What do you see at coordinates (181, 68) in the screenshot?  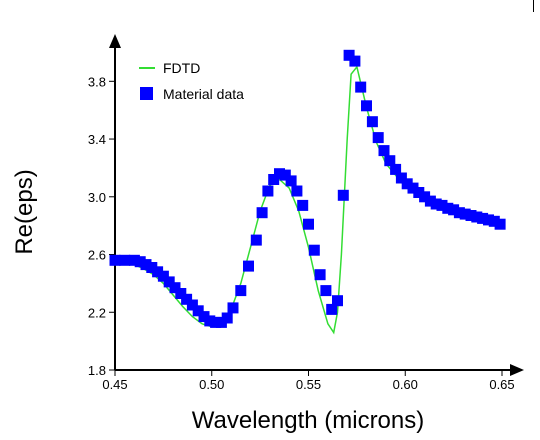 I see `legend-fdtd-label: FDTD` at bounding box center [181, 68].